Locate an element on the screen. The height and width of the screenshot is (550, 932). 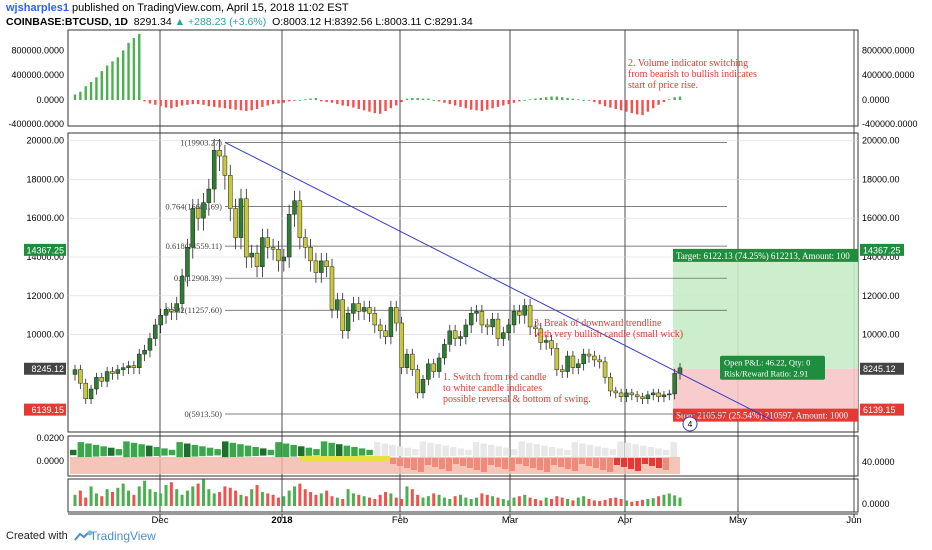
event-flag-count: 4 is located at coordinates (690, 424).